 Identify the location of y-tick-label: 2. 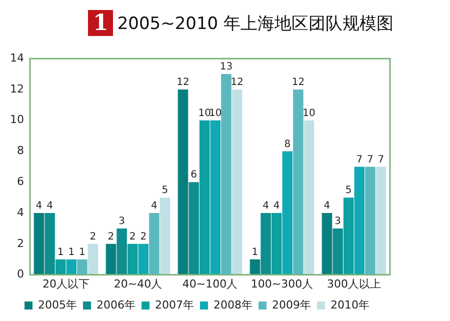
(20, 243).